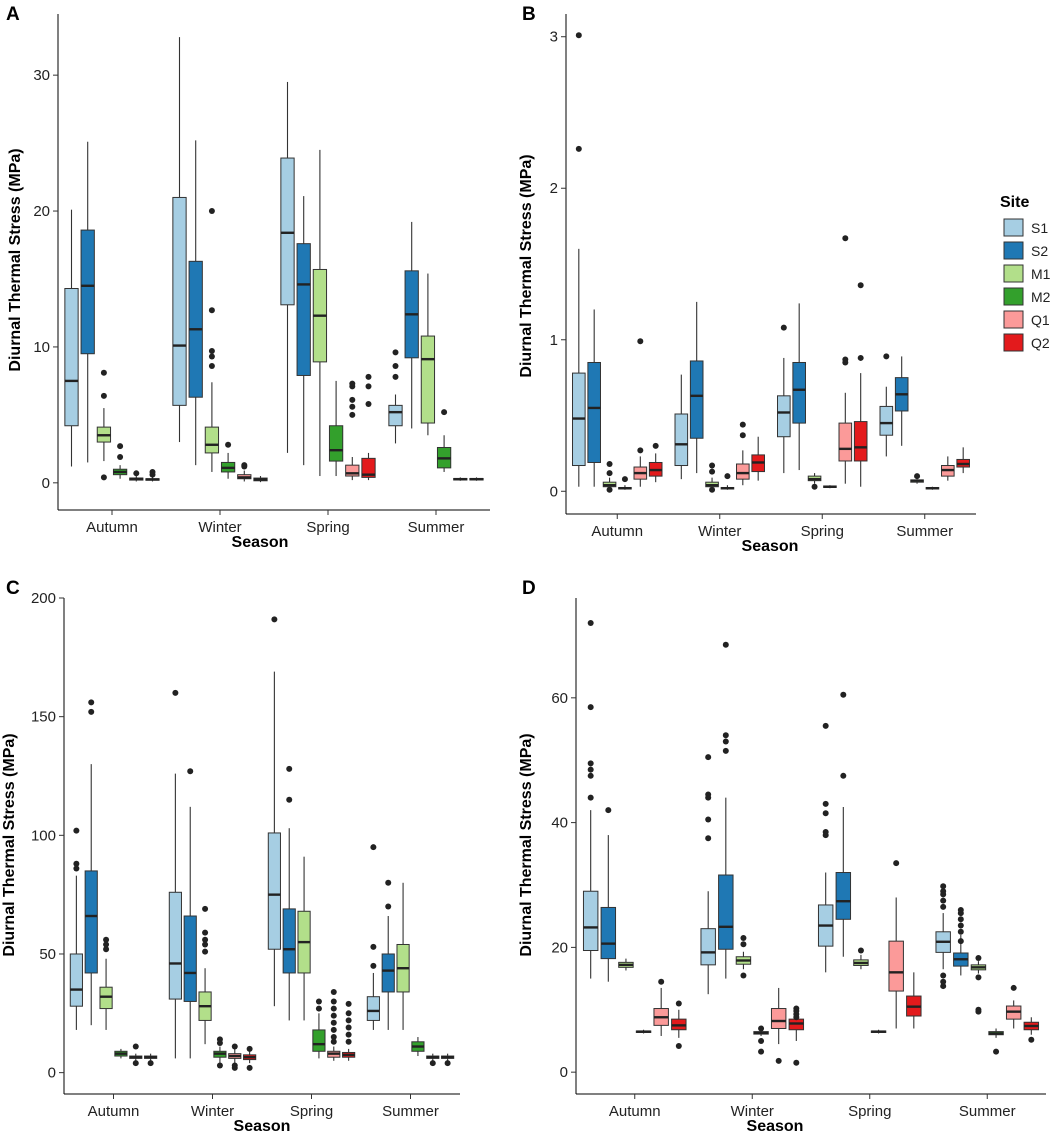 Image resolution: width=1052 pixels, height=1135 pixels. I want to click on box-s2-spring, so click(289, 893).